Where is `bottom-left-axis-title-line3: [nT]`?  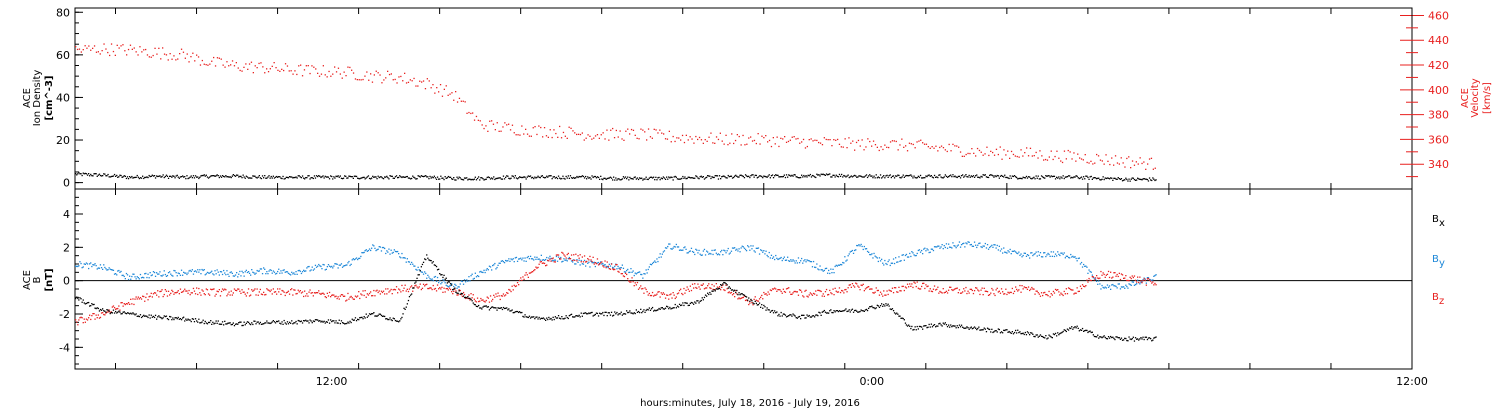 bottom-left-axis-title-line3: [nT] is located at coordinates (49, 279).